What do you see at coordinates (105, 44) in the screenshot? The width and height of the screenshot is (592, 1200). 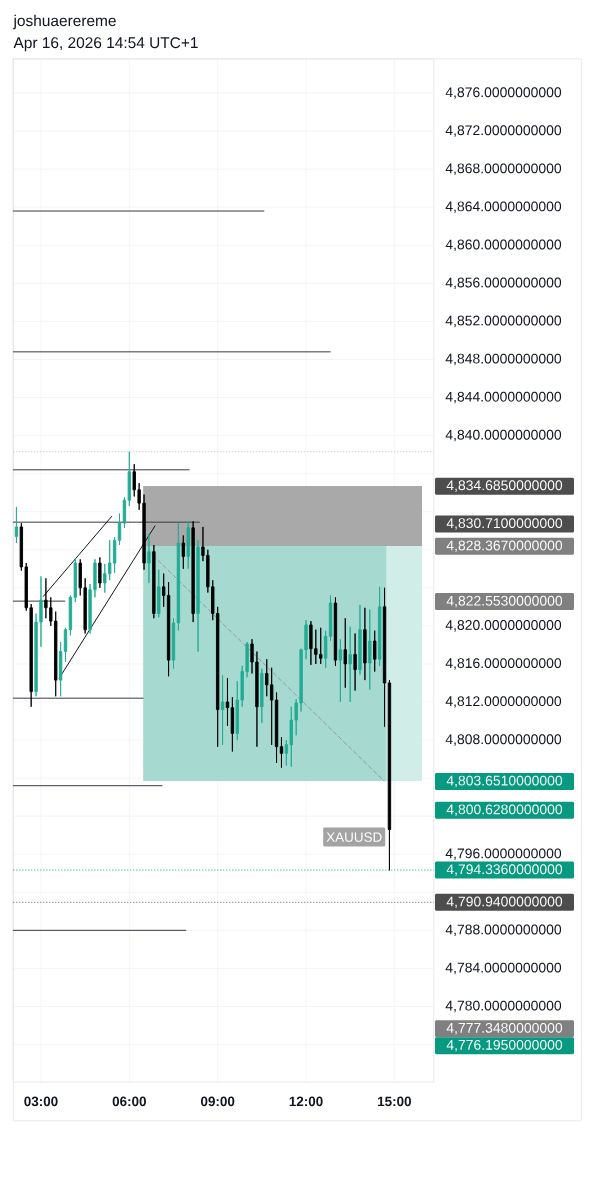 I see `chart-subtitle: Apr 16, 2026 14:54 UTC+1` at bounding box center [105, 44].